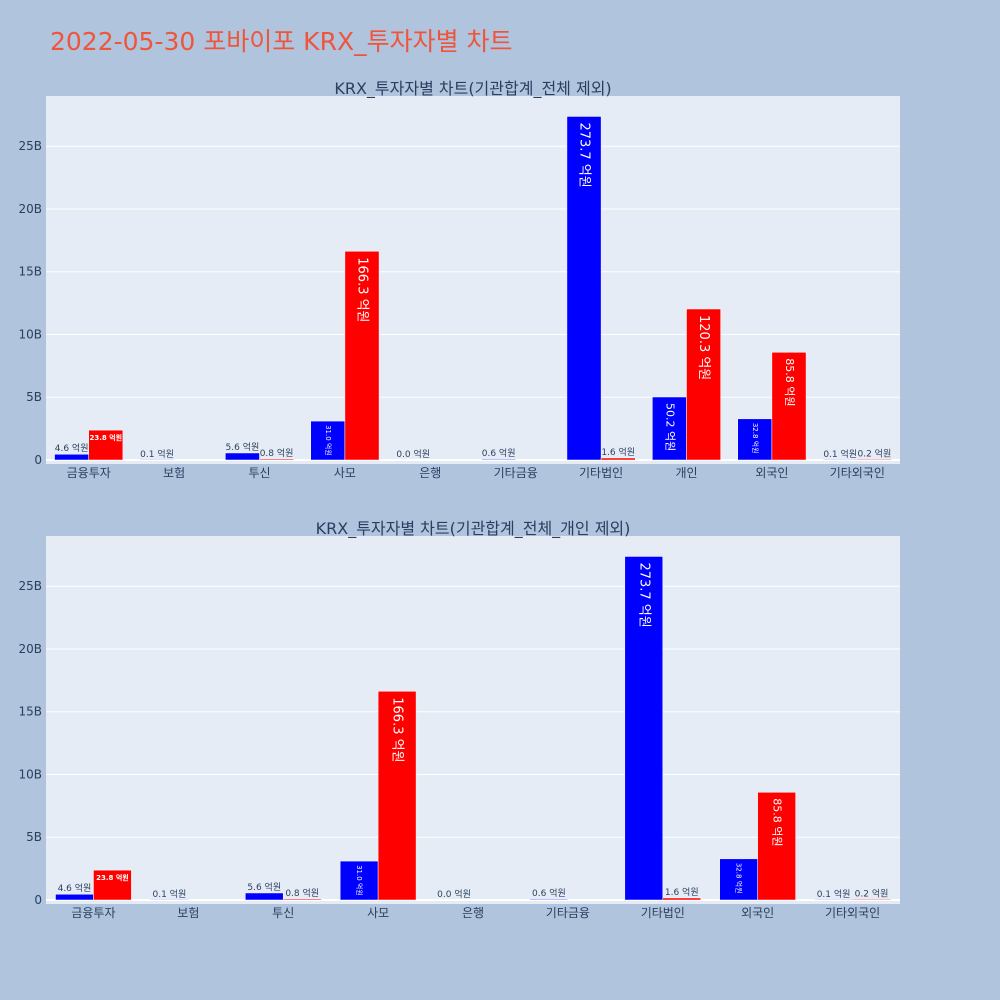 This screenshot has height=1000, width=1000. I want to click on chart-title: KRX_투자자별 차트(기관합계_전체_개인 제외), so click(473, 529).